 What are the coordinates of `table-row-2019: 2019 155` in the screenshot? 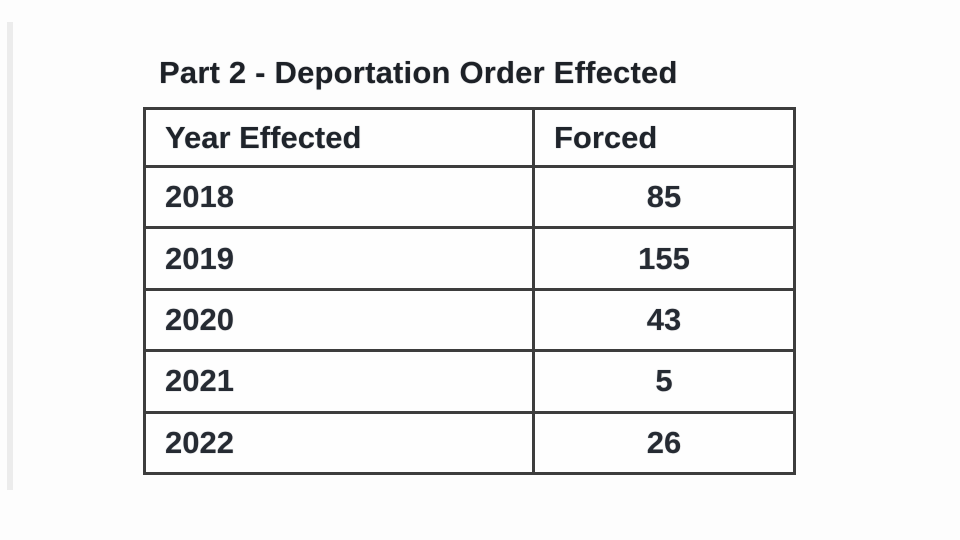 It's located at (469, 258).